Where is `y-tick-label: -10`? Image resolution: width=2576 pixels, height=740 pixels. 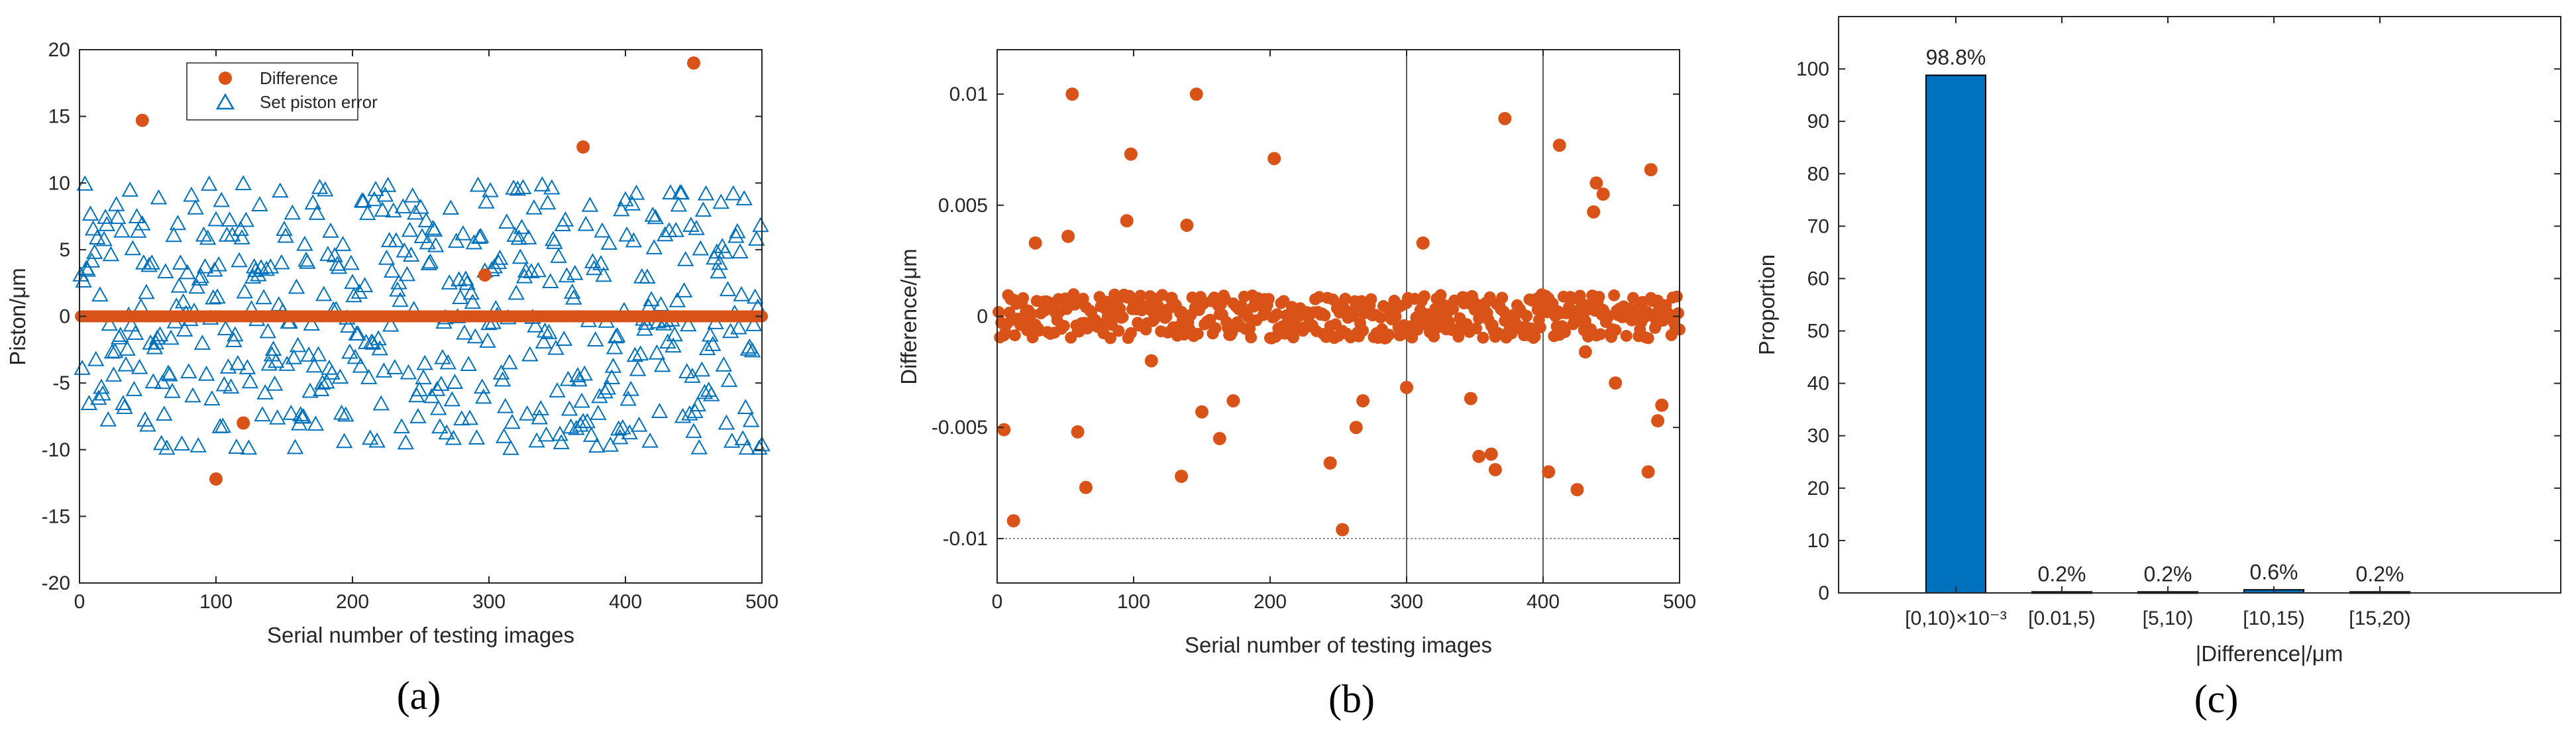 y-tick-label: -10 is located at coordinates (56, 450).